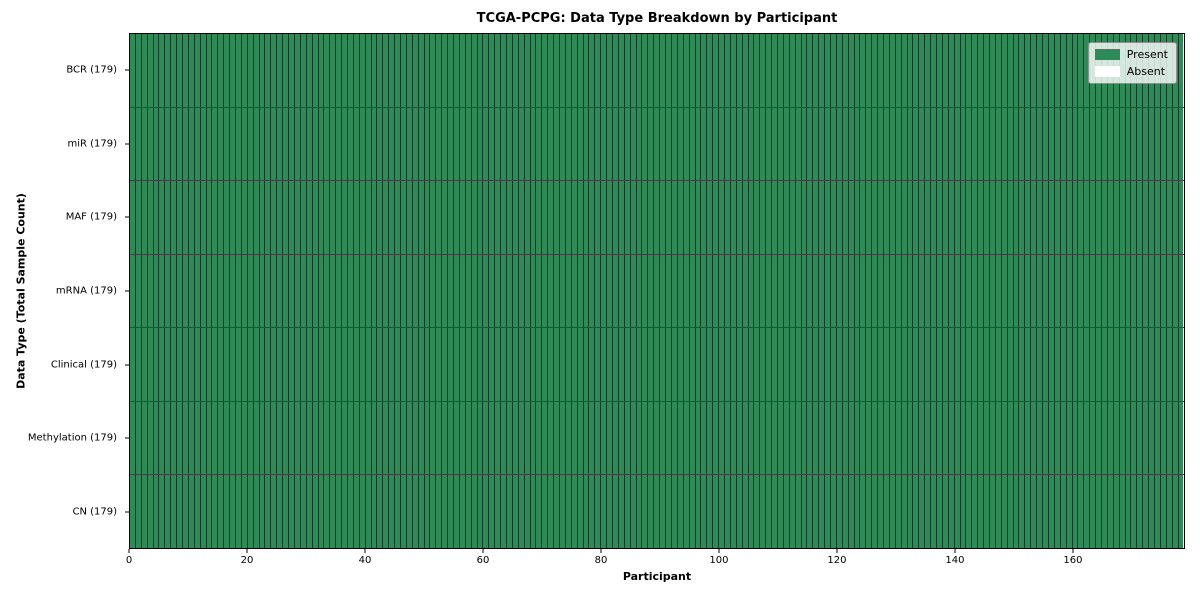 The image size is (1200, 600). What do you see at coordinates (1073, 560) in the screenshot?
I see `x-tick-label: 160` at bounding box center [1073, 560].